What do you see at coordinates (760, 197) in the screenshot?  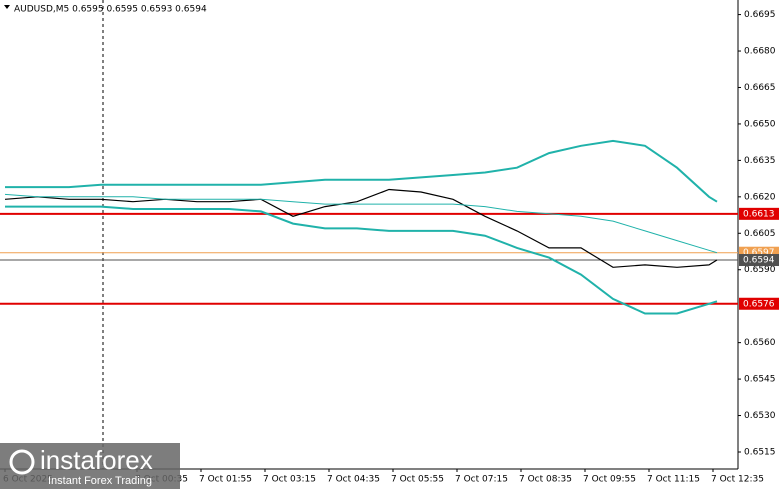 I see `y-tick-label: 0.6620` at bounding box center [760, 197].